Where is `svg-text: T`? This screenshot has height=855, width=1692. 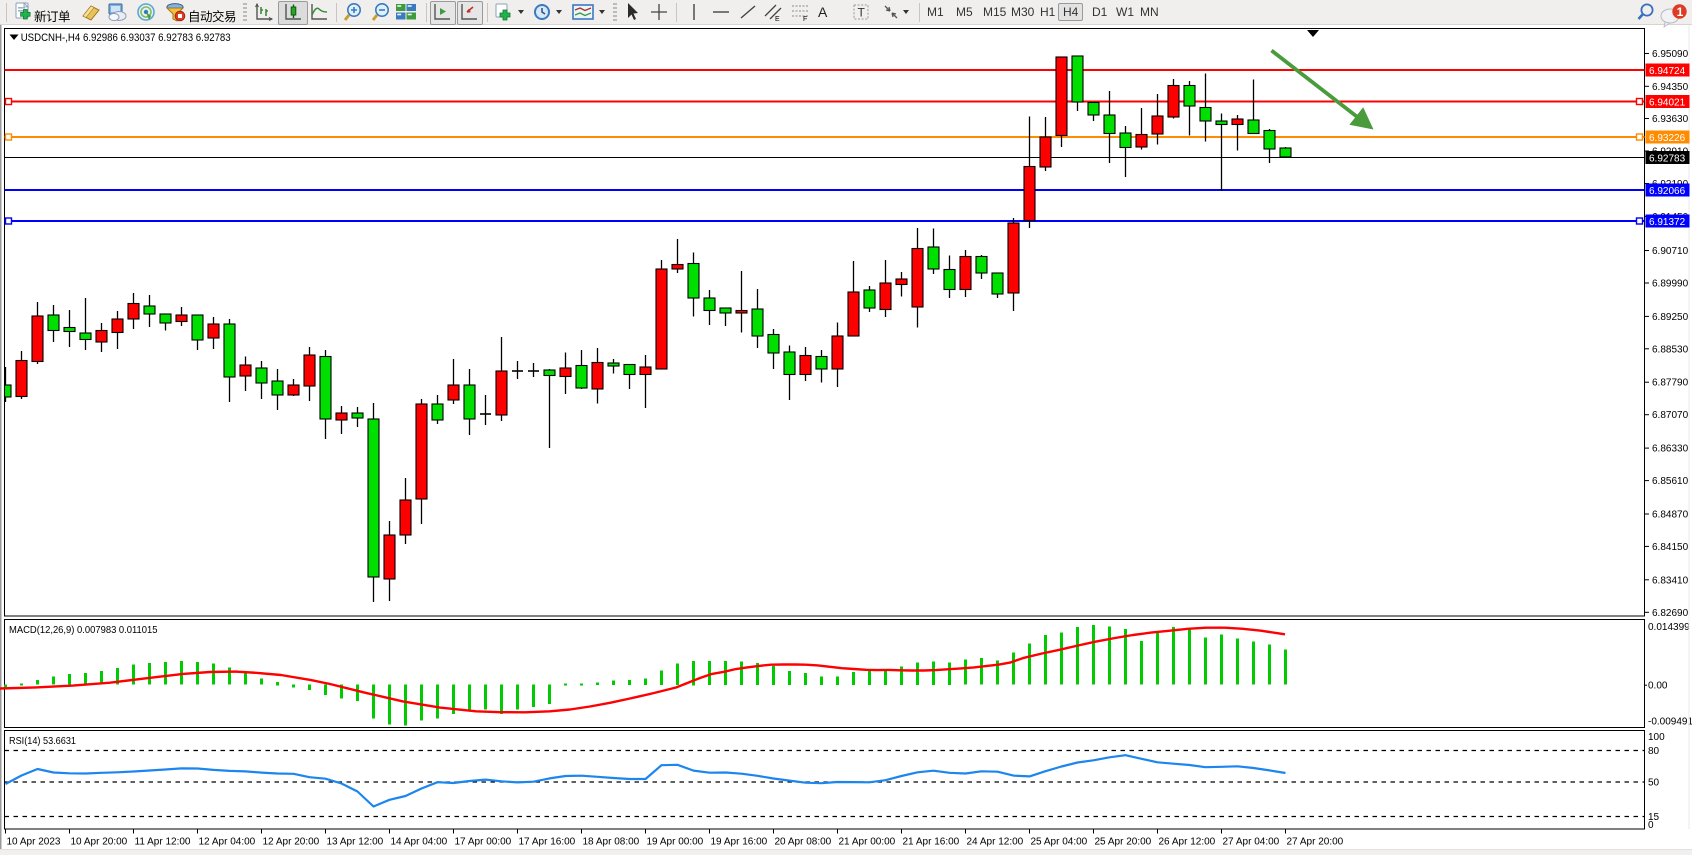
svg-text: T is located at coordinates (862, 13).